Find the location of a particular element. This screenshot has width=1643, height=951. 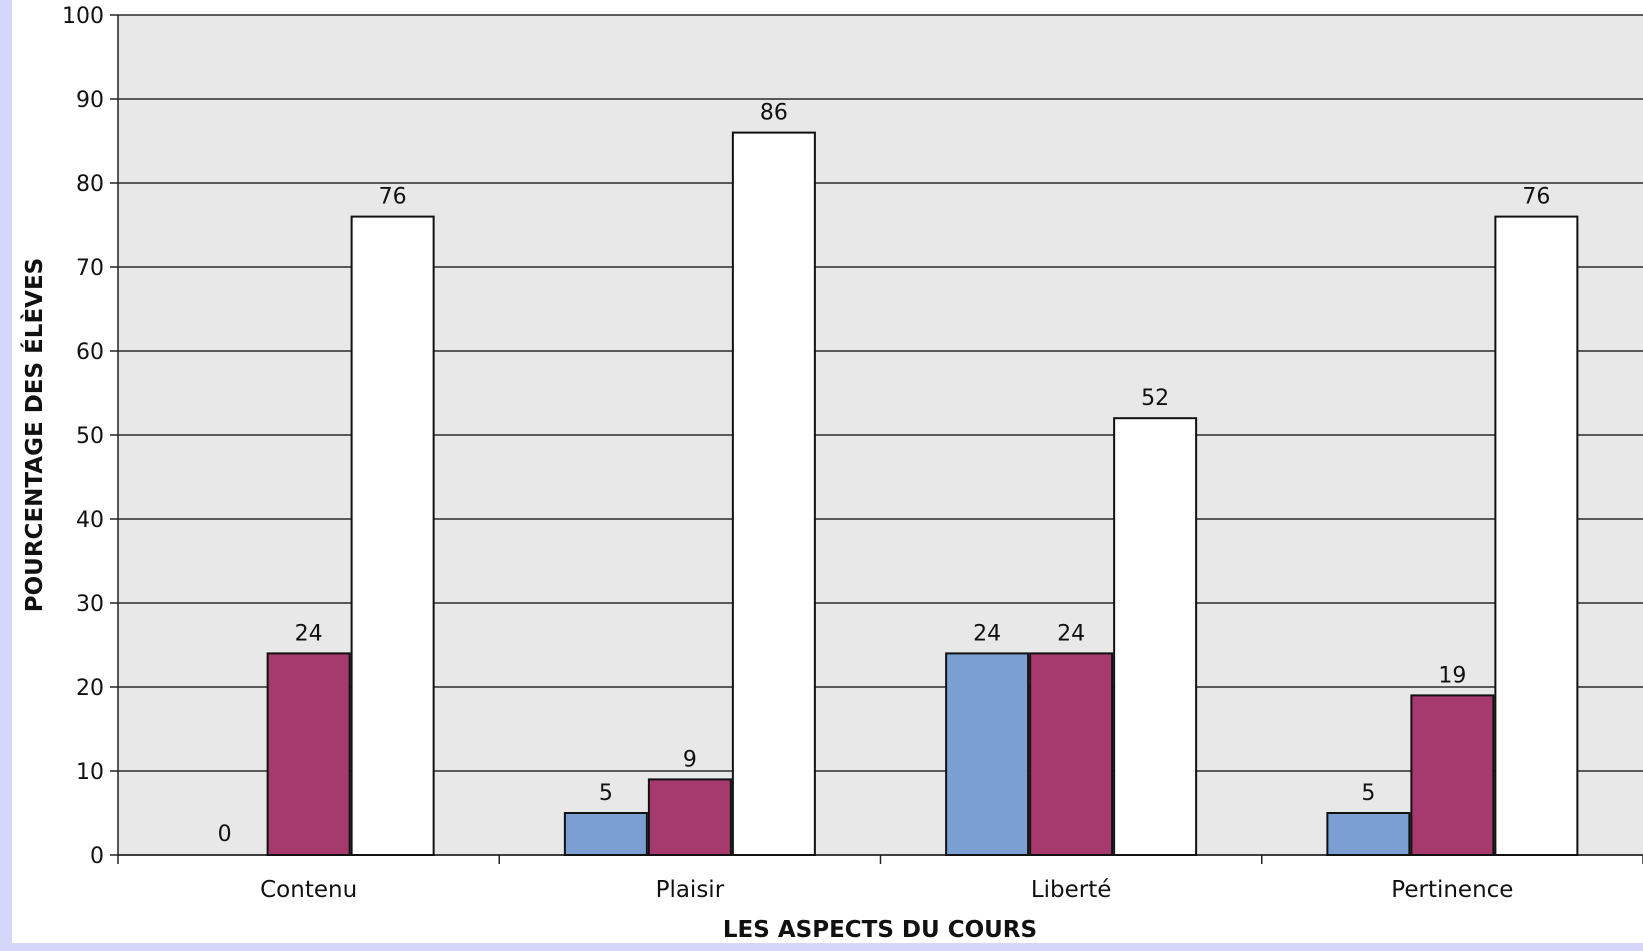

y-axis: 0 10 20 30 40 50 60 70 80 90 100 is located at coordinates (90, 436).